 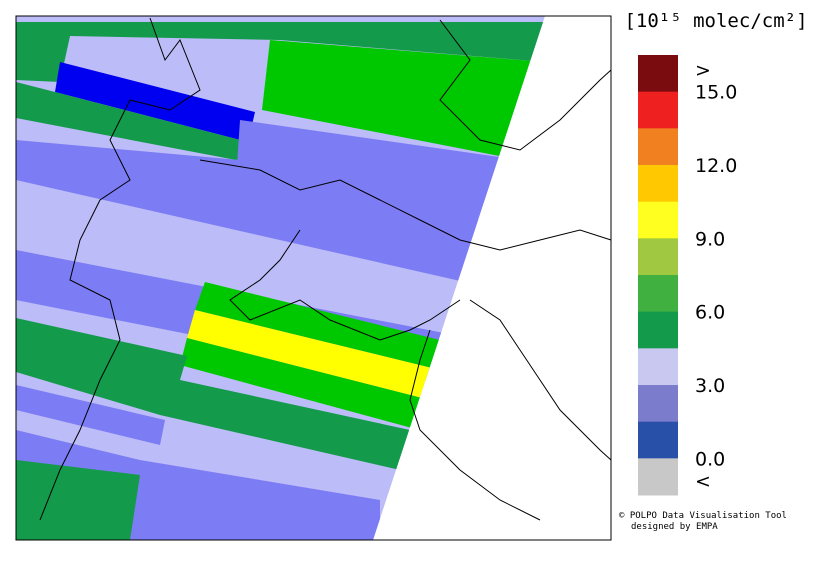 I want to click on credit: © POLPO Data Visualisation Tool, so click(x=703, y=516).